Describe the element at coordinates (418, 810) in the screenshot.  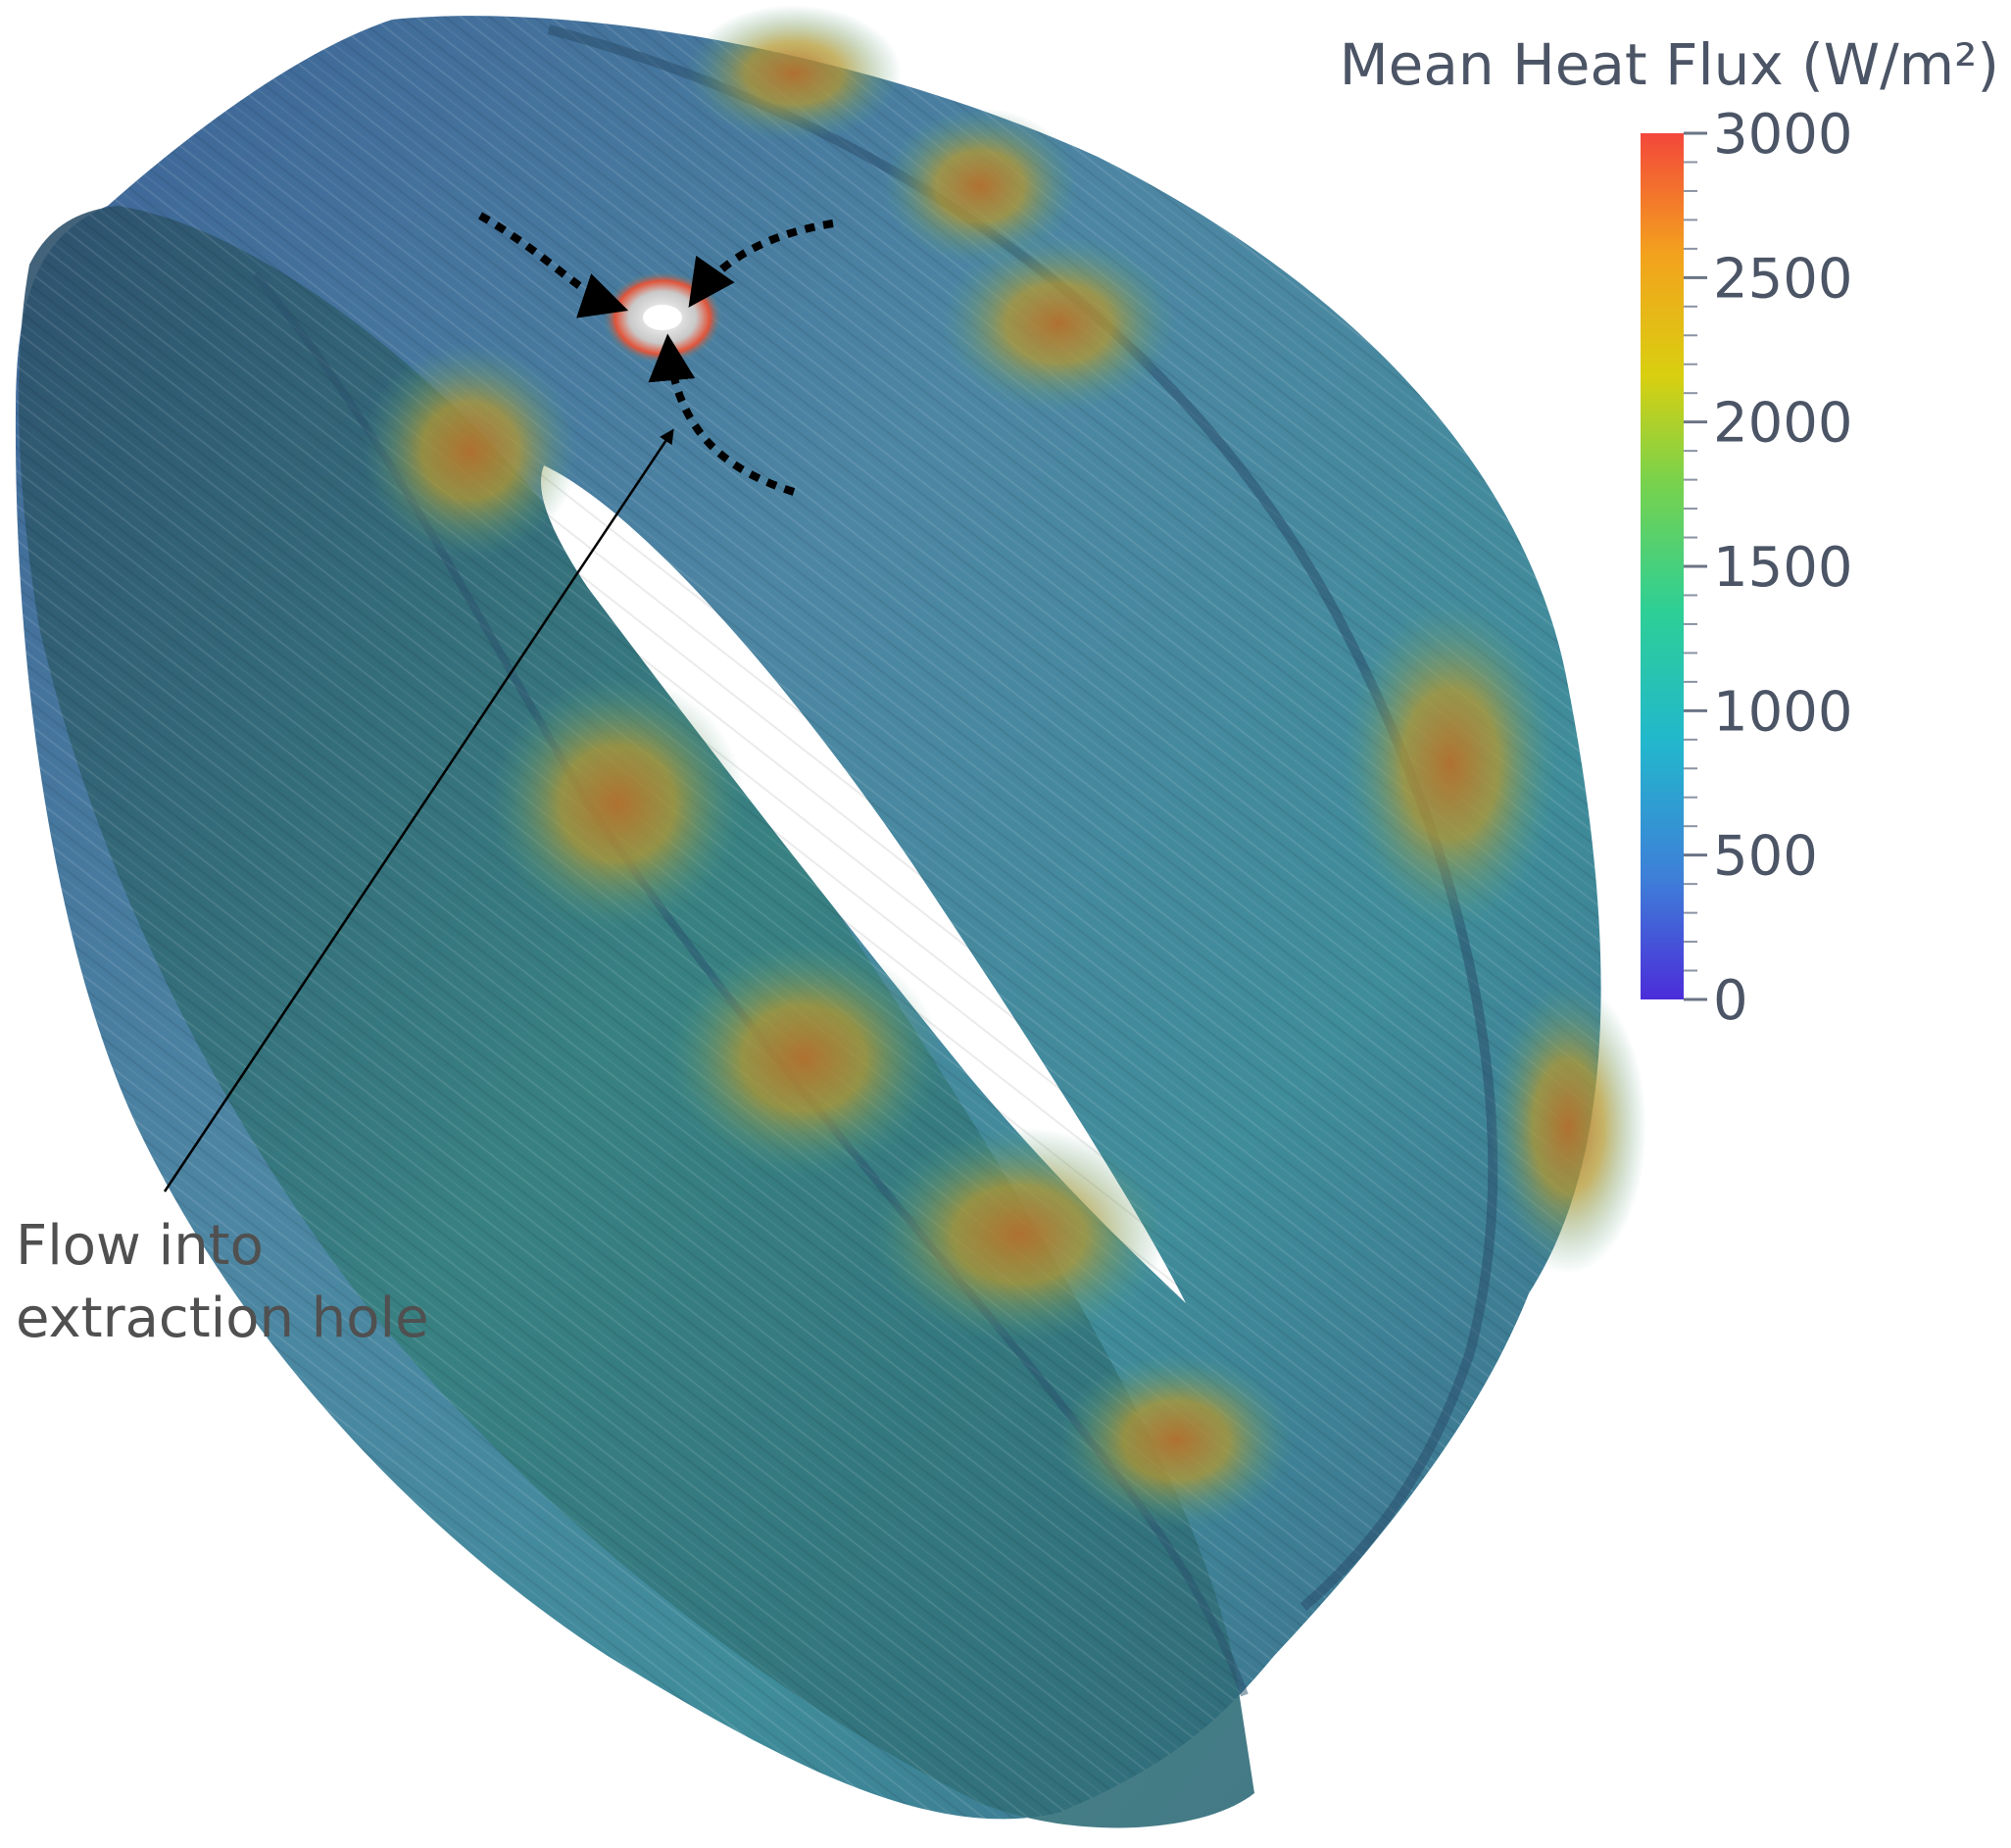
I see `annotation-leader-line` at that location.